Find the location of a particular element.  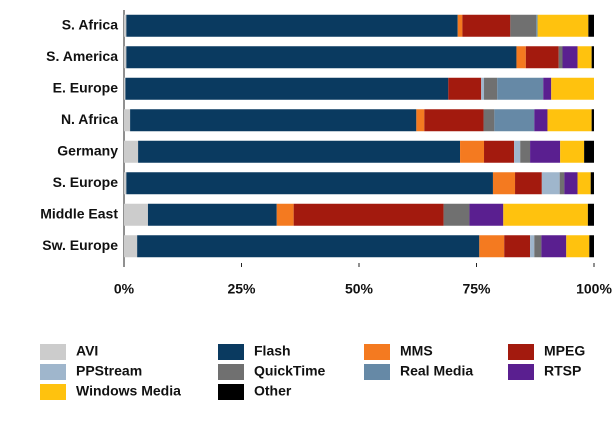

x-tick-label: 0% is located at coordinates (124, 289).